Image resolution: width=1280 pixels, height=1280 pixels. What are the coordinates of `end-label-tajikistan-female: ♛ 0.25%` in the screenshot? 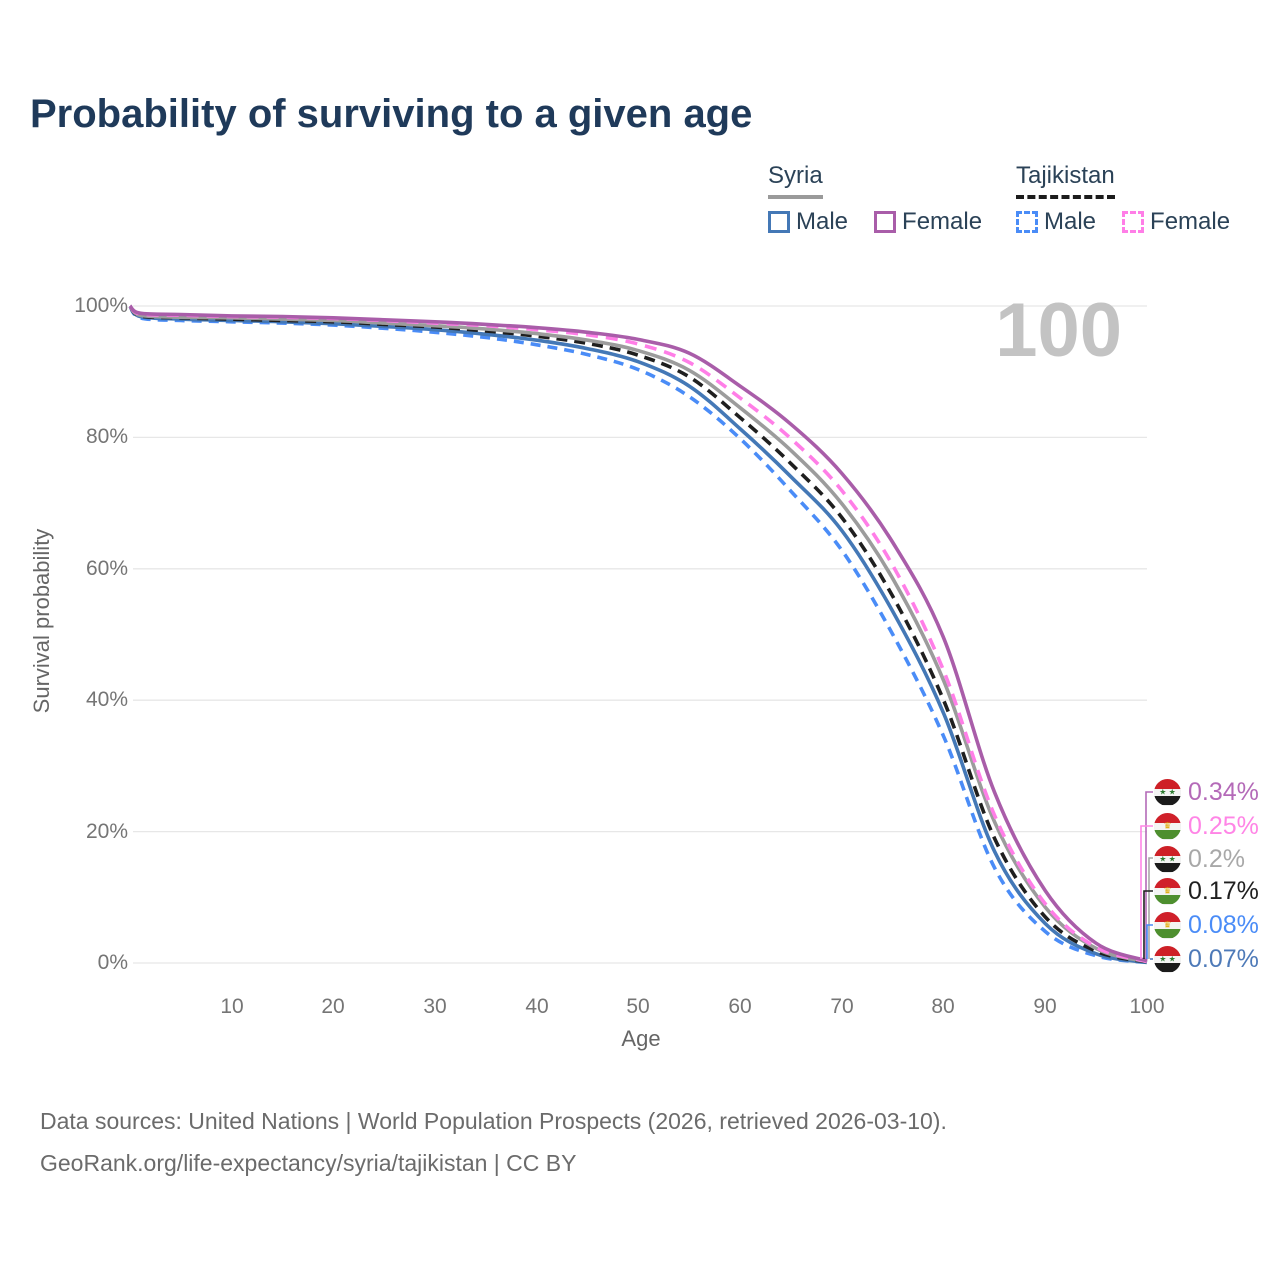 It's located at (1206, 826).